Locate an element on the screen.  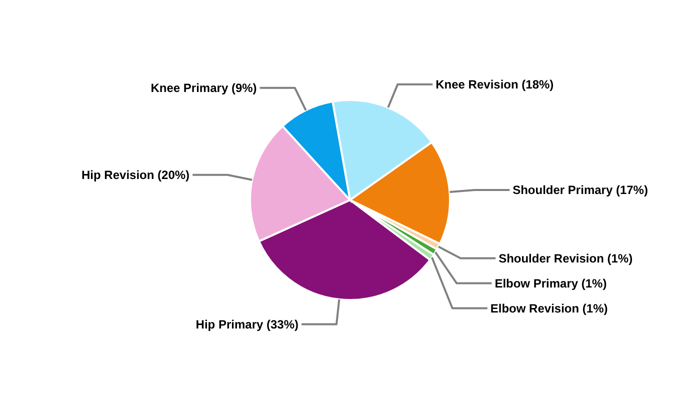
slice-label: Elbow Revision (1%) is located at coordinates (549, 309).